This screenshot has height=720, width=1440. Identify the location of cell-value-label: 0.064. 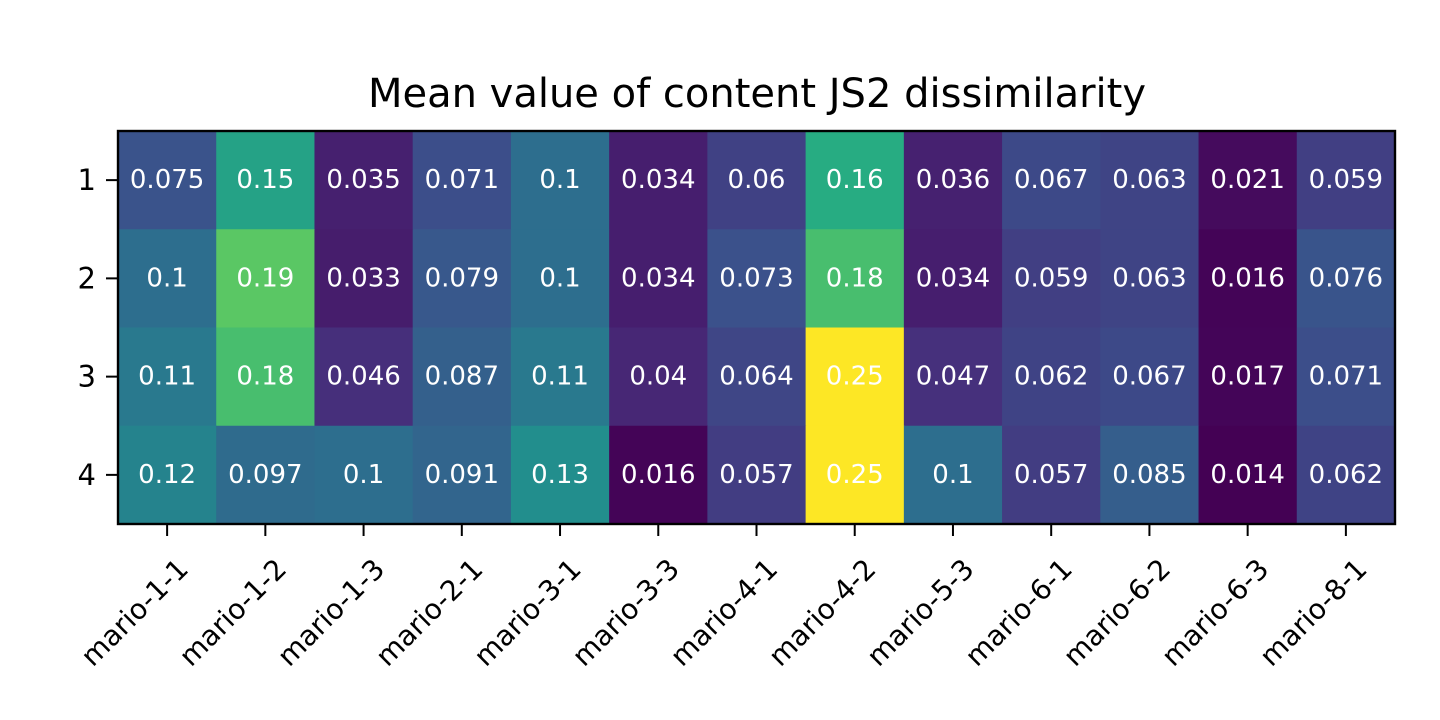
(756, 377).